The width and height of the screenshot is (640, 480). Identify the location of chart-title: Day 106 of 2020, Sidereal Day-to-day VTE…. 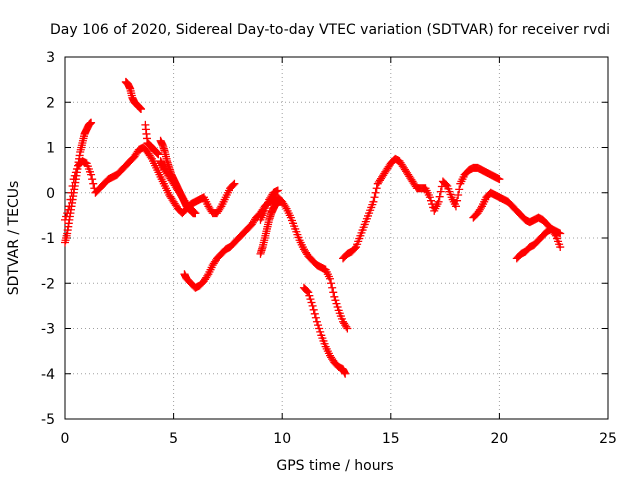
(330, 30).